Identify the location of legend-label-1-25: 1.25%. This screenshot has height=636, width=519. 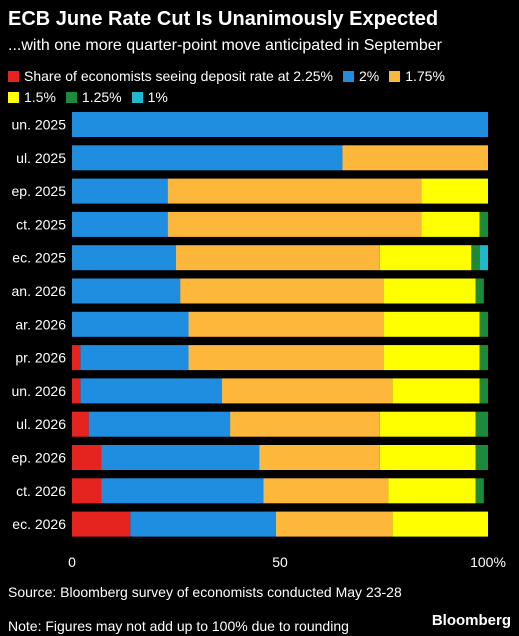
(101, 97).